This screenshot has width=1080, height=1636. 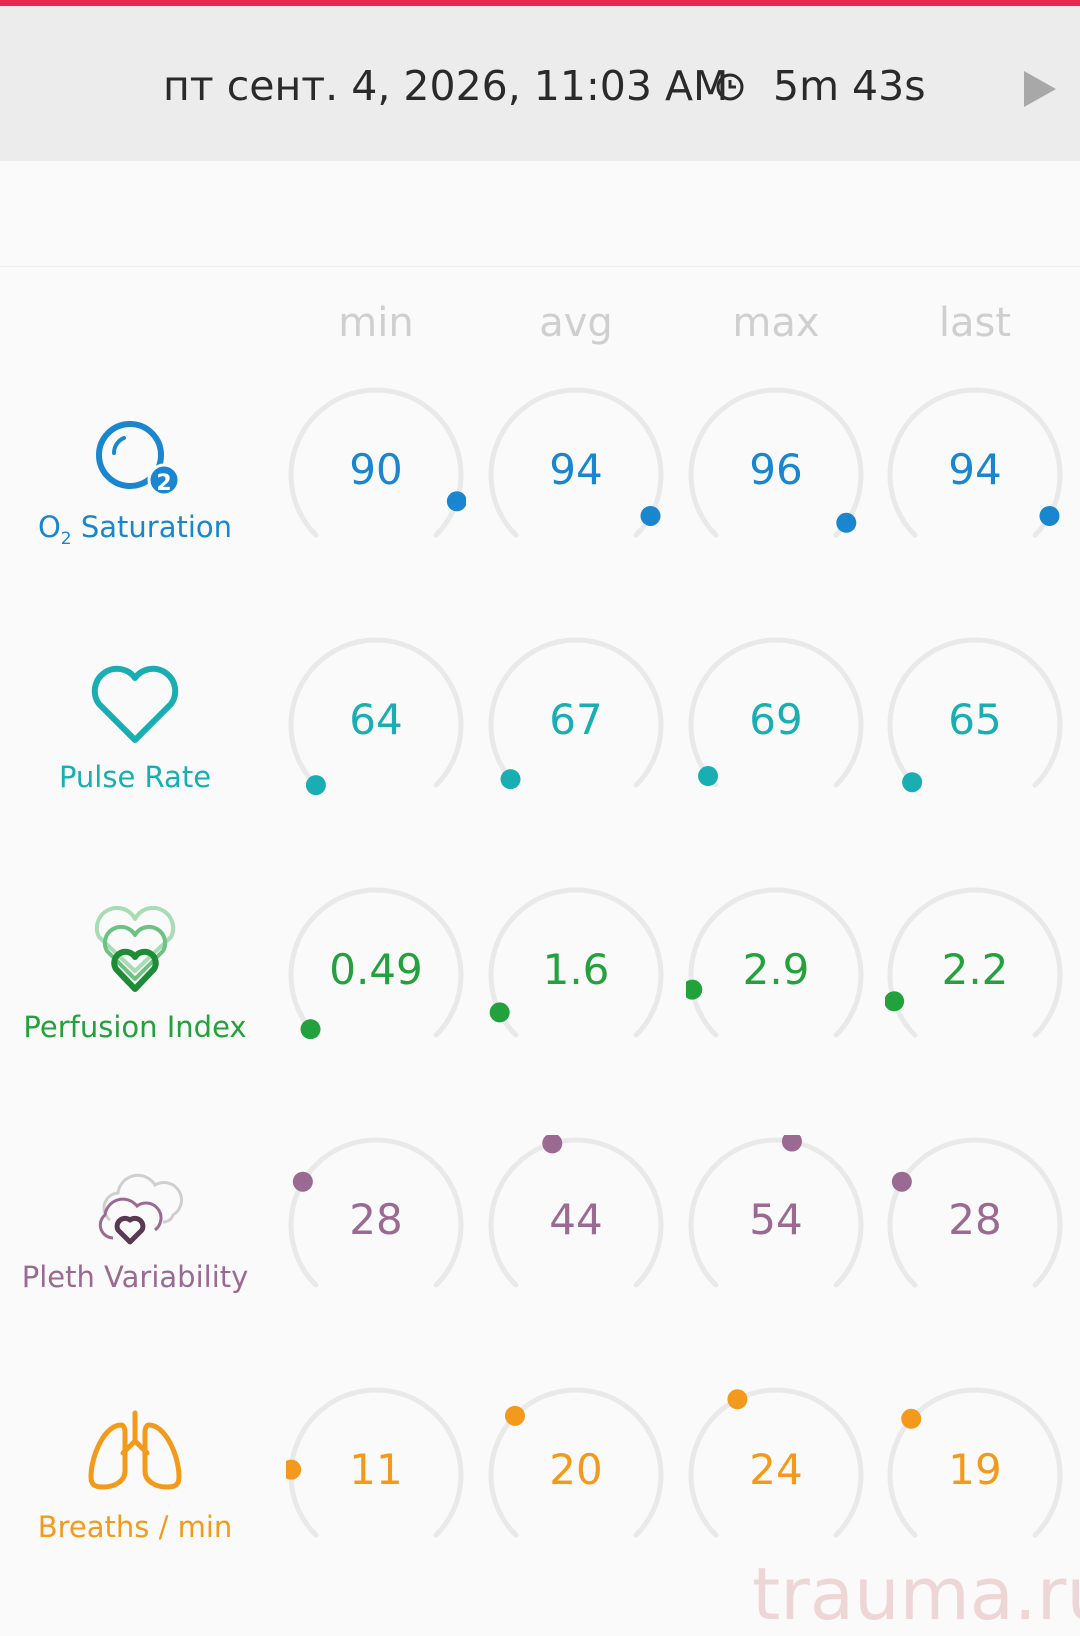 I want to click on column-header-avg: avg, so click(x=576, y=323).